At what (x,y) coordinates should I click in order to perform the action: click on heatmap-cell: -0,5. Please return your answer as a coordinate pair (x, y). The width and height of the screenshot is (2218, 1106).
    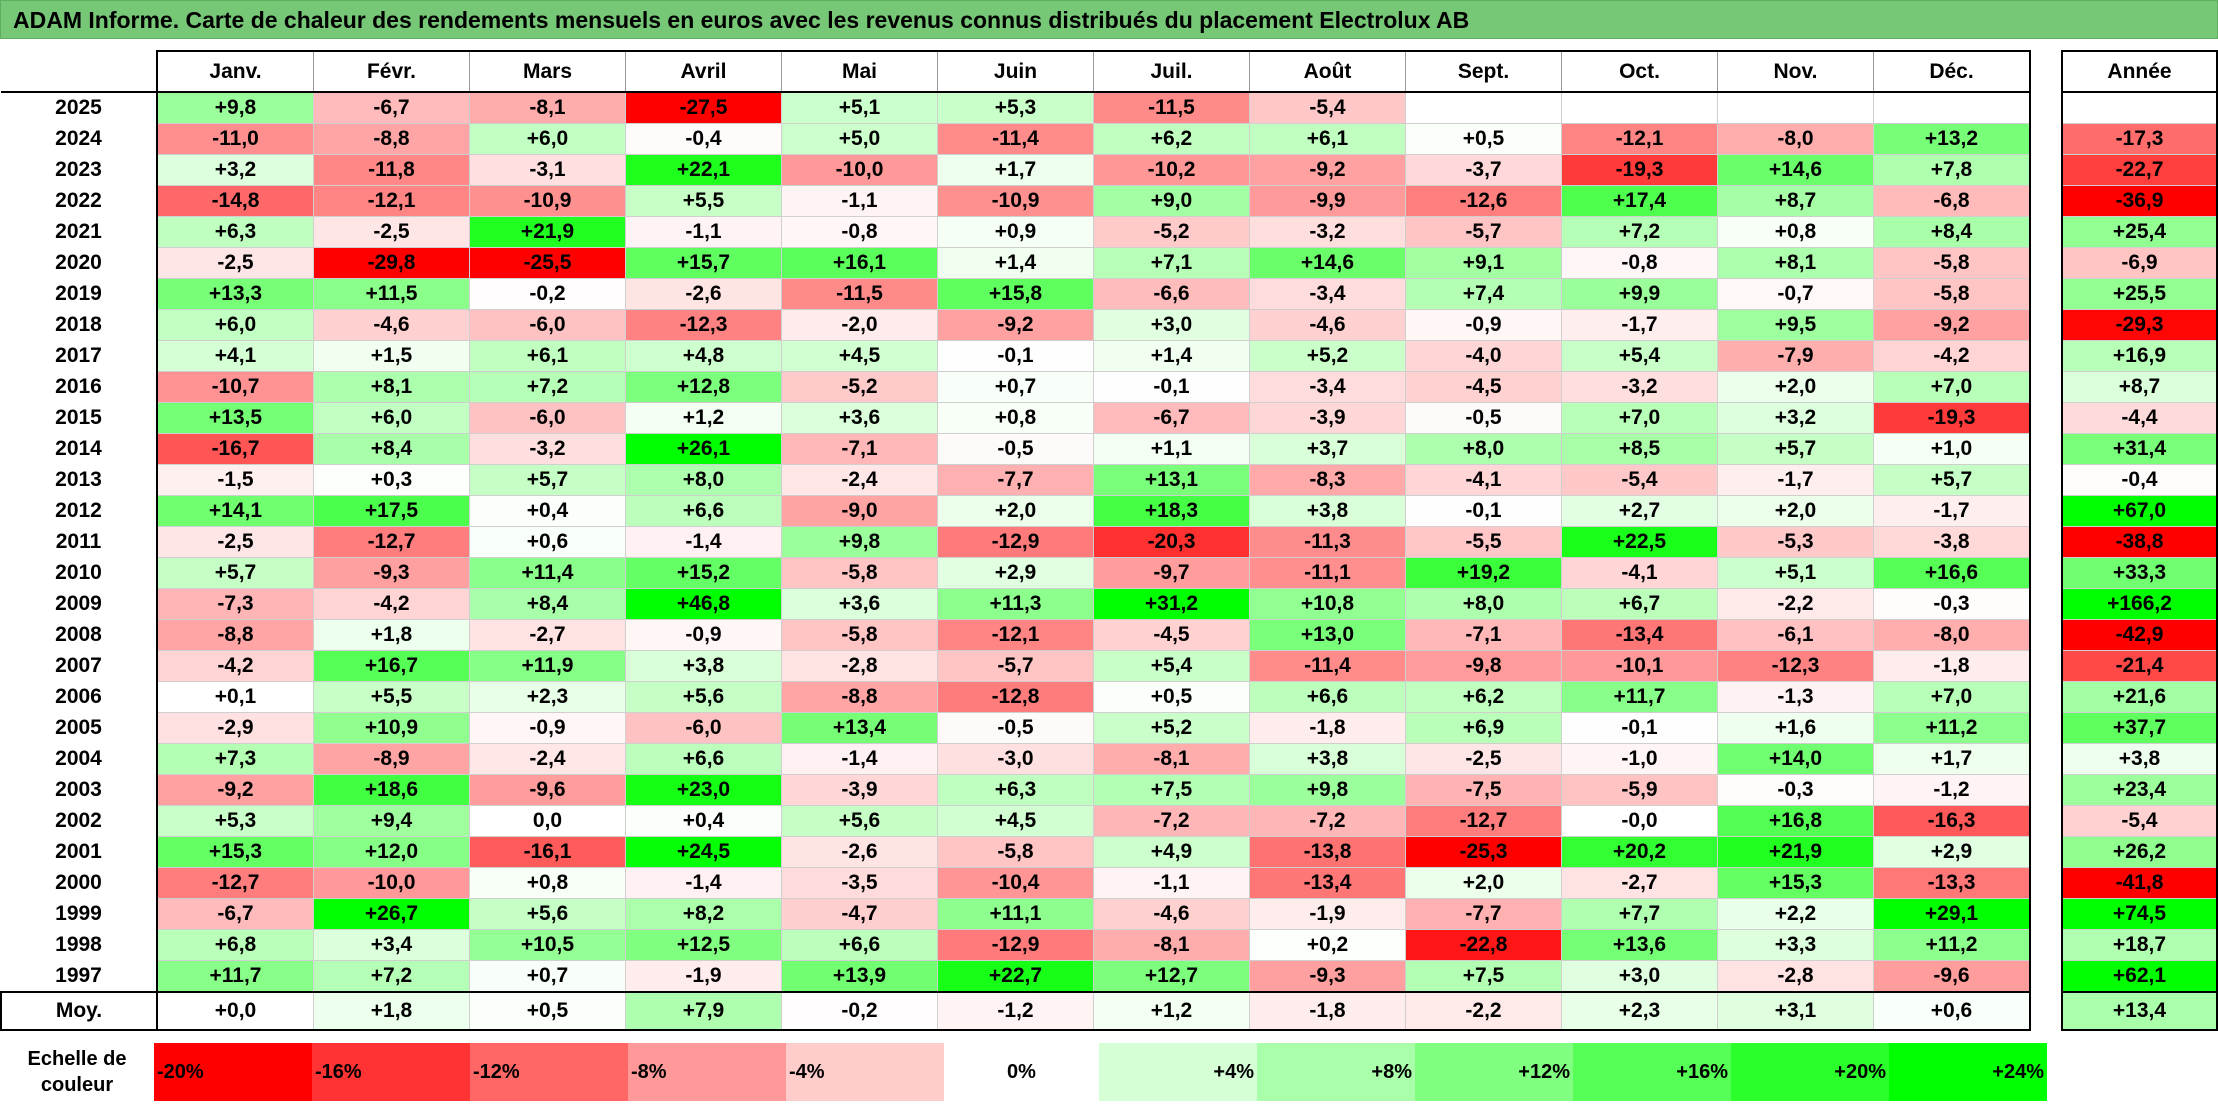
    Looking at the image, I should click on (1015, 449).